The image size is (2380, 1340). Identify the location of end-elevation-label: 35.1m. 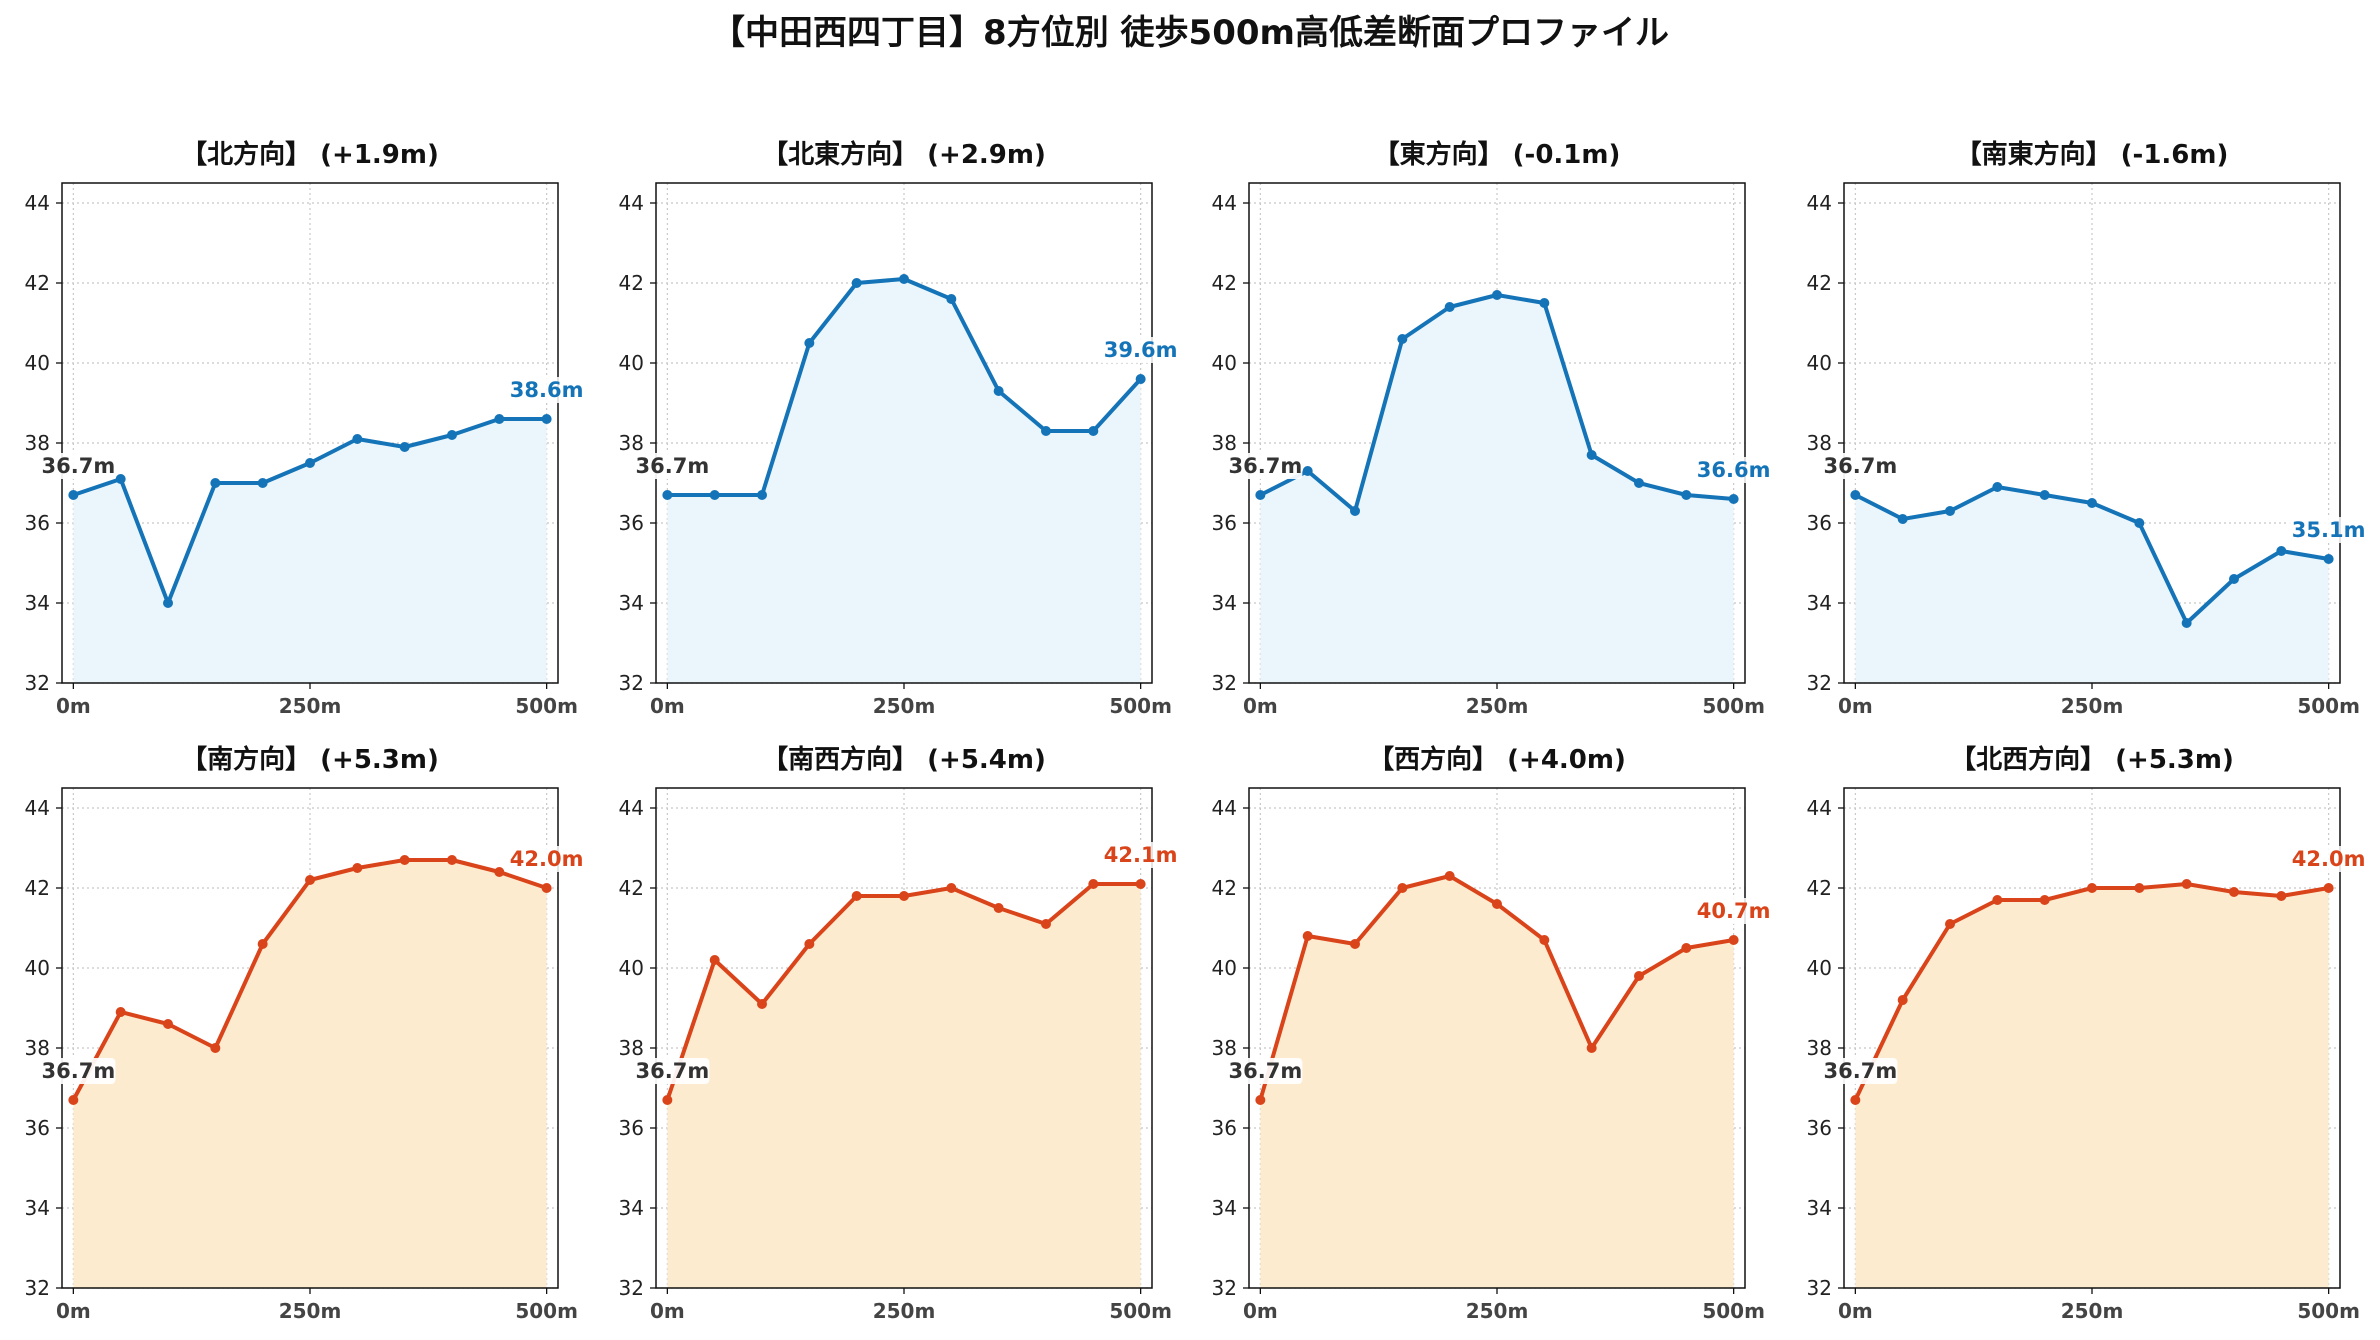
(2329, 530).